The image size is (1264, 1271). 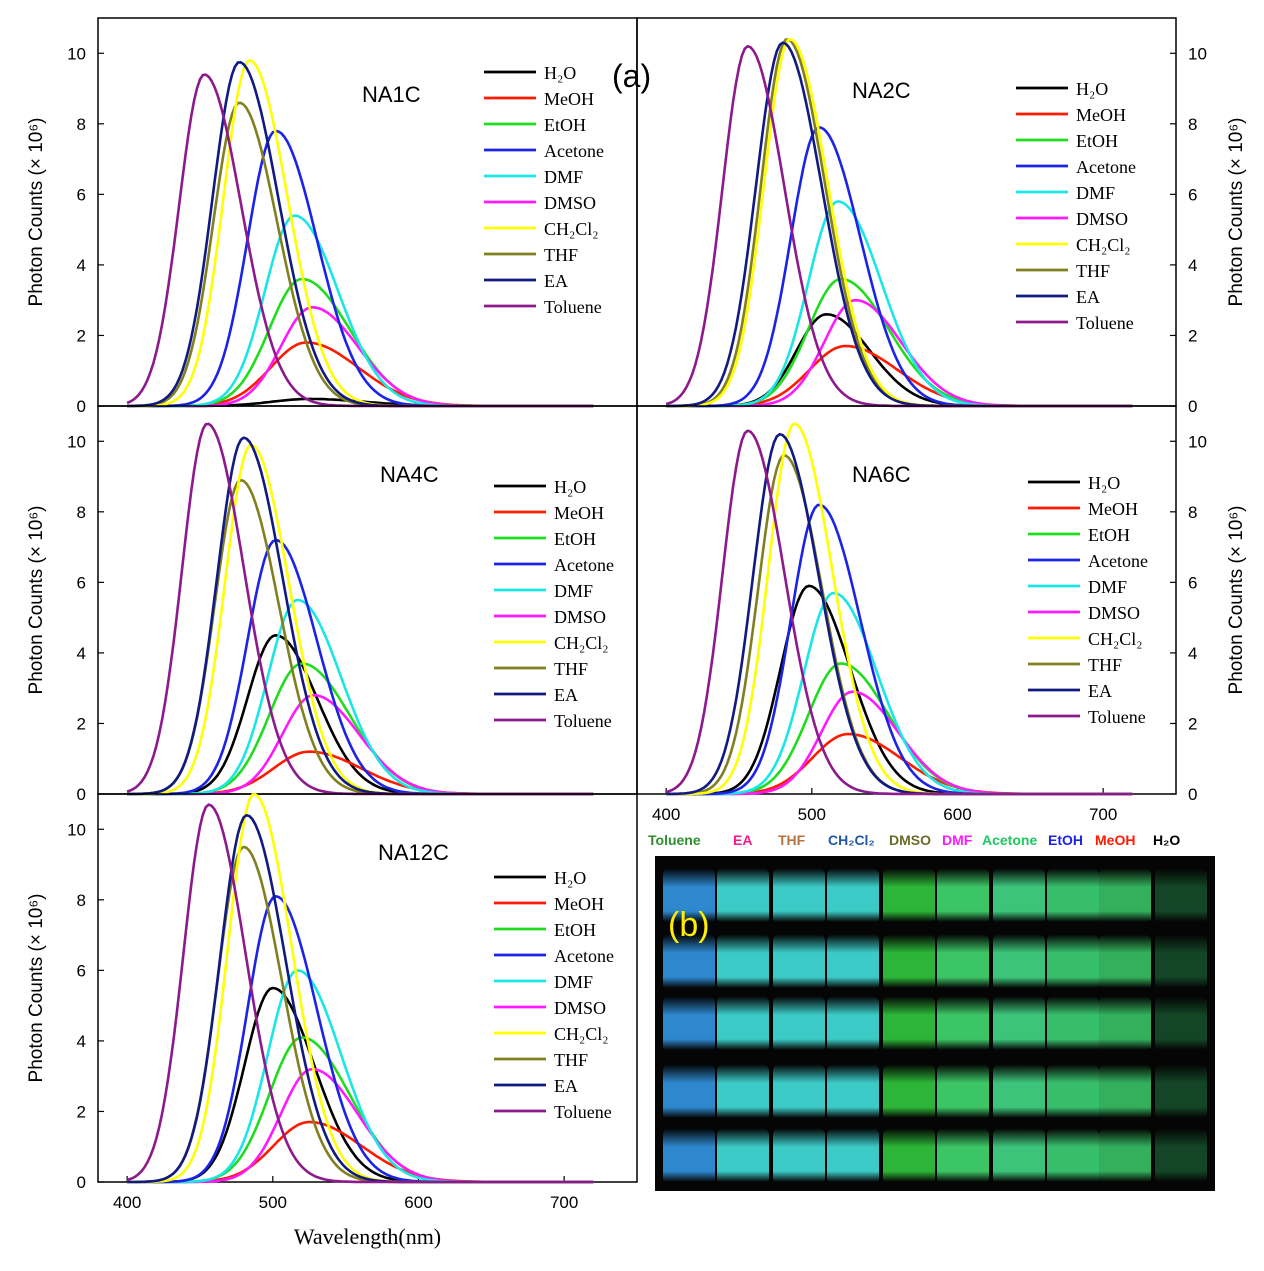 What do you see at coordinates (957, 840) in the screenshot?
I see `vial-label-dmf: DMF` at bounding box center [957, 840].